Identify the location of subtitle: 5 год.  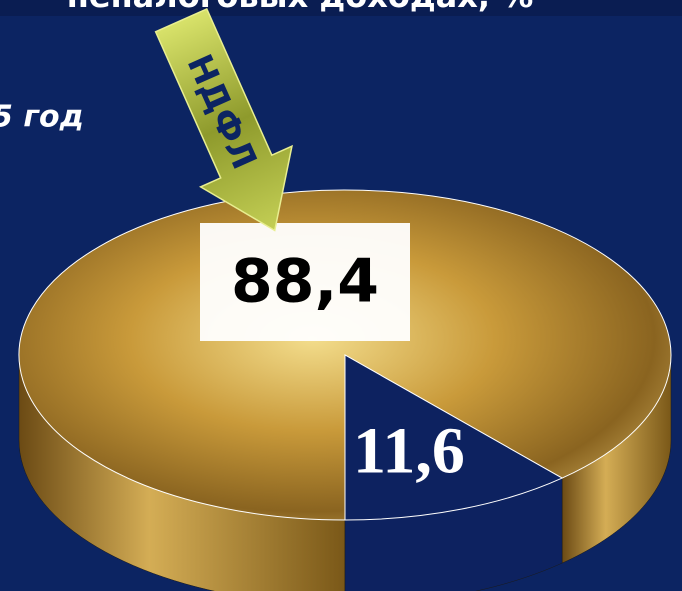
(42, 117).